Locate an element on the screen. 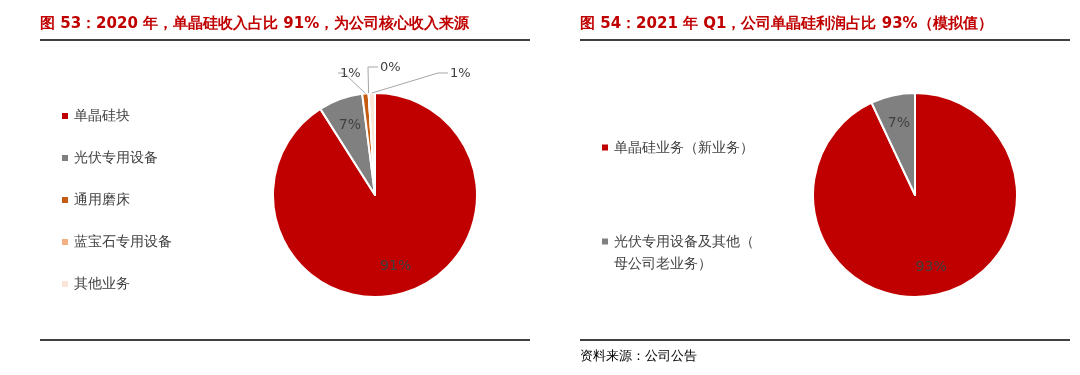  legend-label: 光伏专用设备及其他（母公司老业务） is located at coordinates (684, 251).